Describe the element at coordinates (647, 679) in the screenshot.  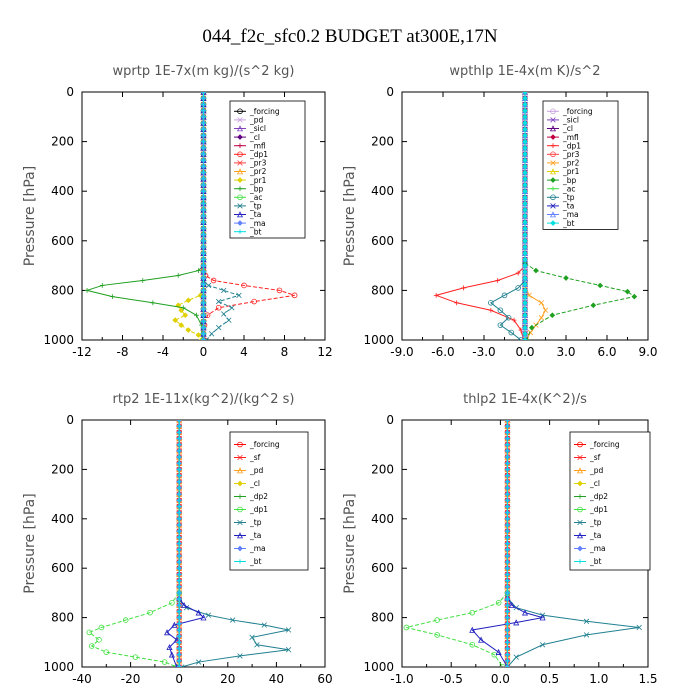
I see `x-tick-label: 1.5` at that location.